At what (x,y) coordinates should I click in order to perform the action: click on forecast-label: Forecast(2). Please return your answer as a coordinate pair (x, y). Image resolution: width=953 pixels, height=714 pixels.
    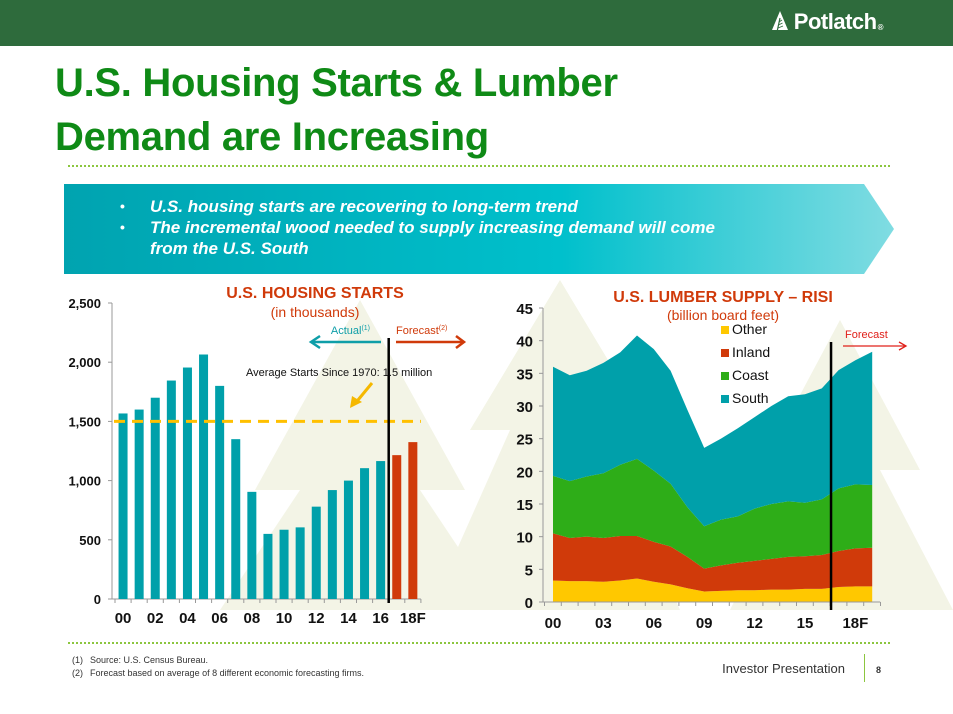
    Looking at the image, I should click on (421, 331).